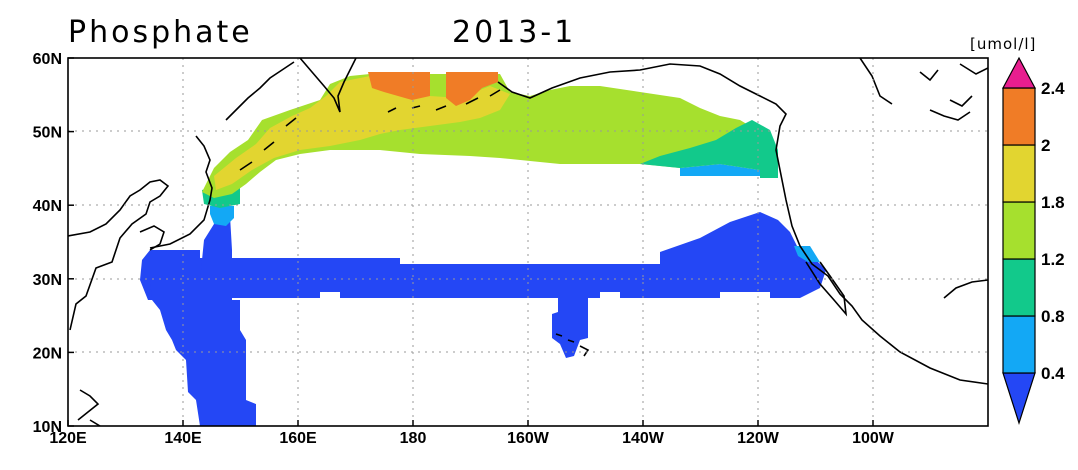  I want to click on map-date: 2013-1, so click(514, 32).